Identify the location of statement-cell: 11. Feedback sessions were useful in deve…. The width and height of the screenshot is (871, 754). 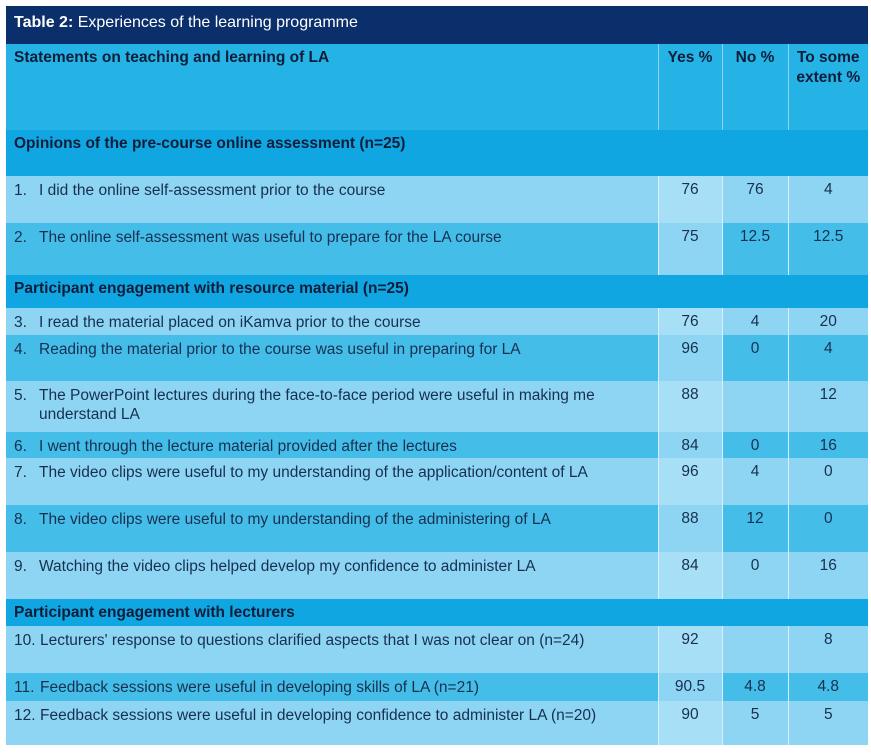
(332, 687).